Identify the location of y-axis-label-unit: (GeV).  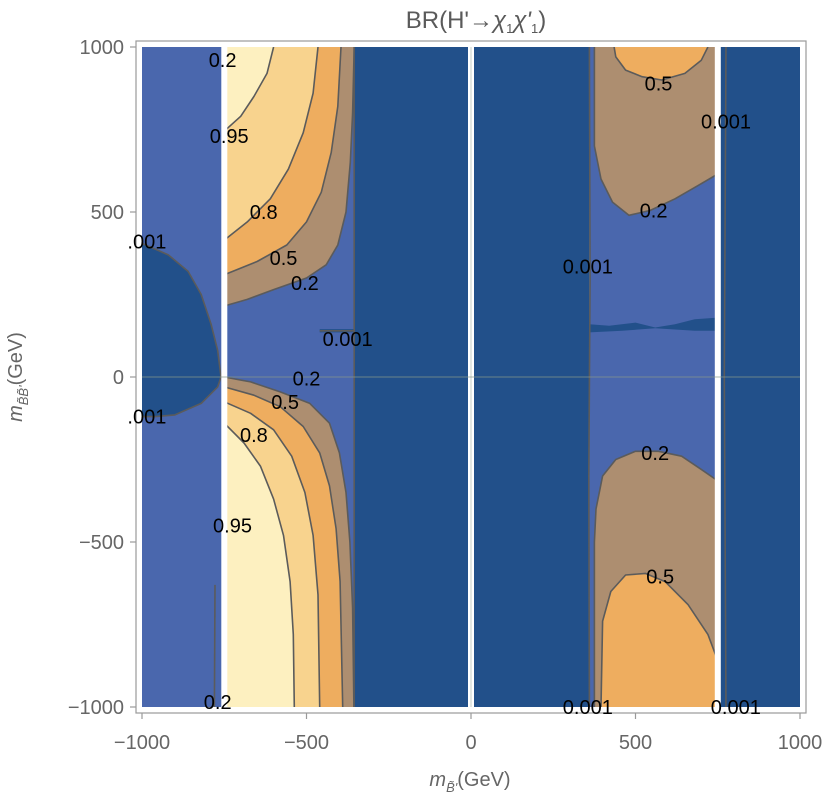
(16, 358).